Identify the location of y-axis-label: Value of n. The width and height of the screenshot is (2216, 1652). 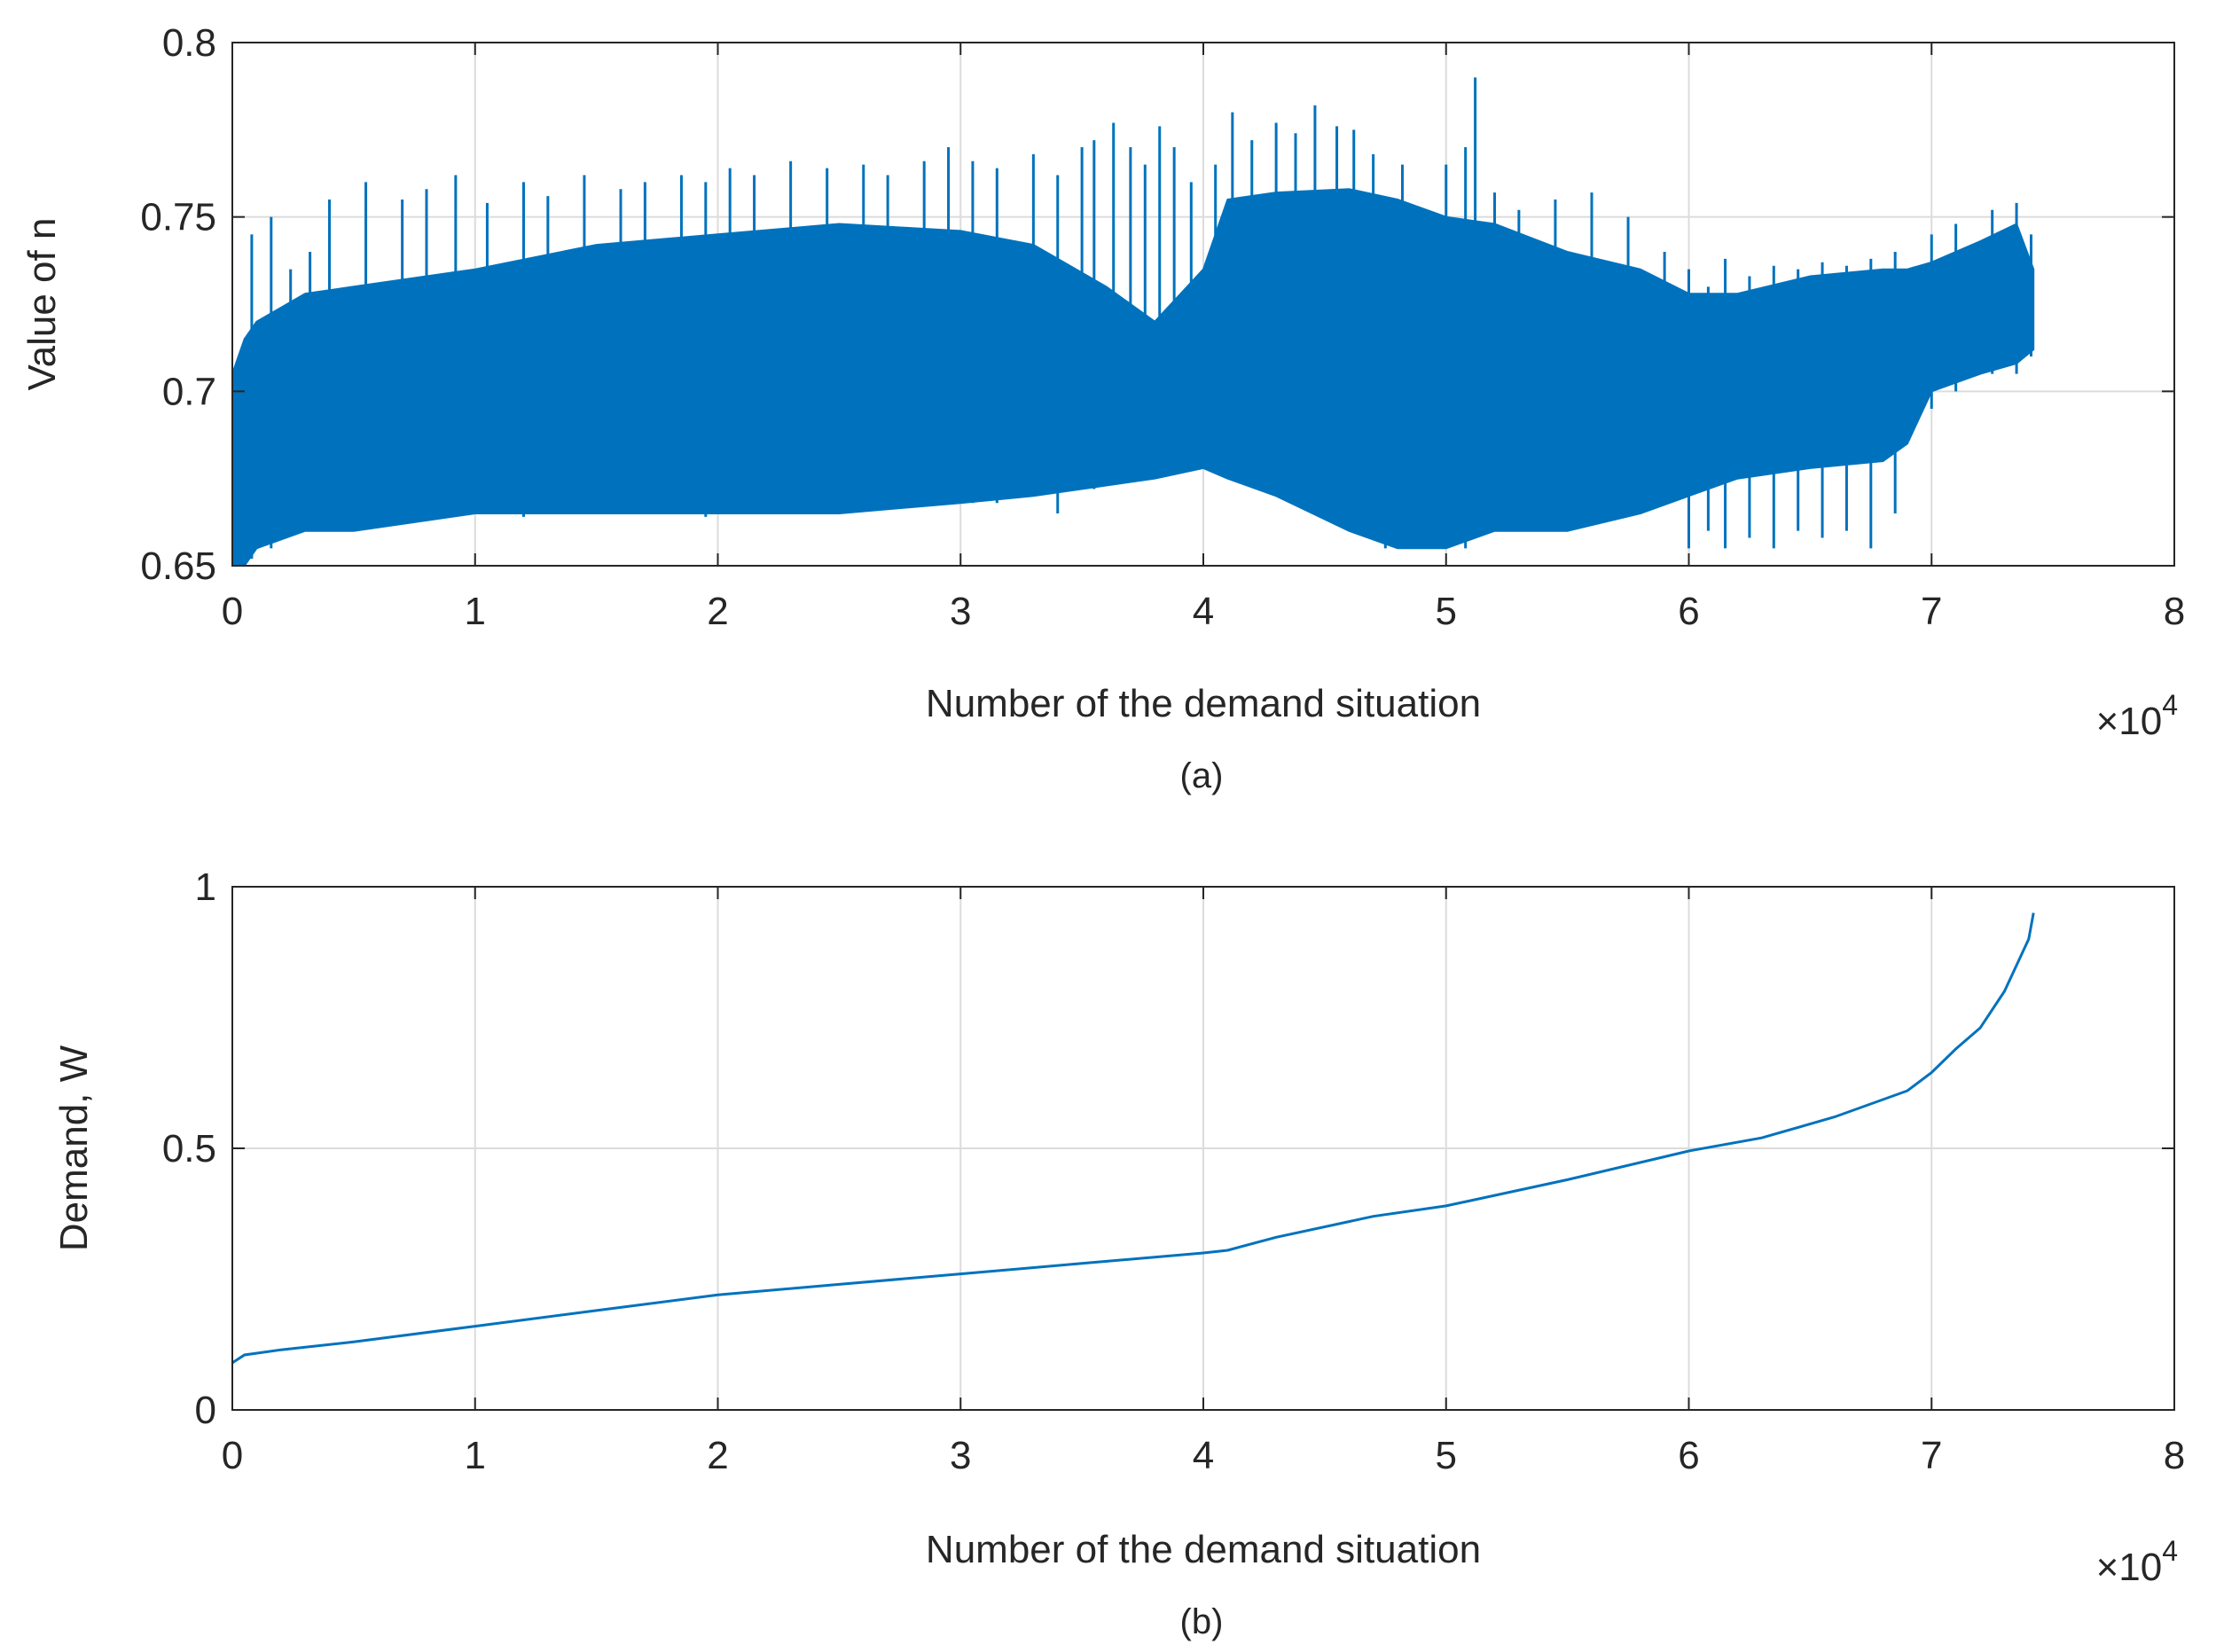
(42, 304).